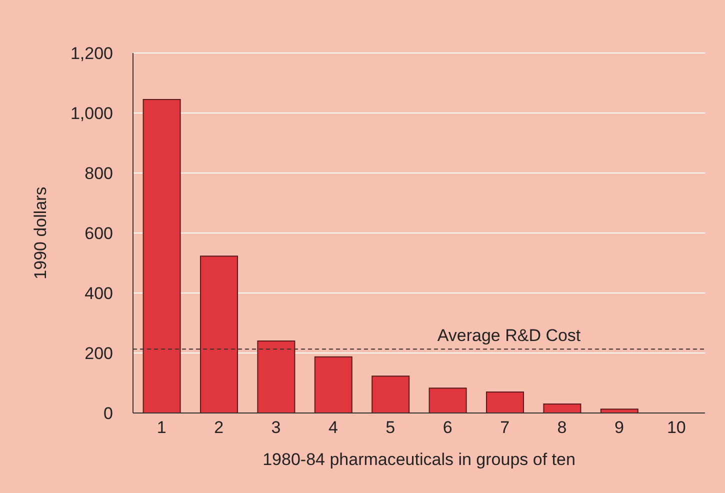 The height and width of the screenshot is (493, 725). I want to click on x-axis-title: 1980-84 pharmaceuticals in groups of ten, so click(419, 459).